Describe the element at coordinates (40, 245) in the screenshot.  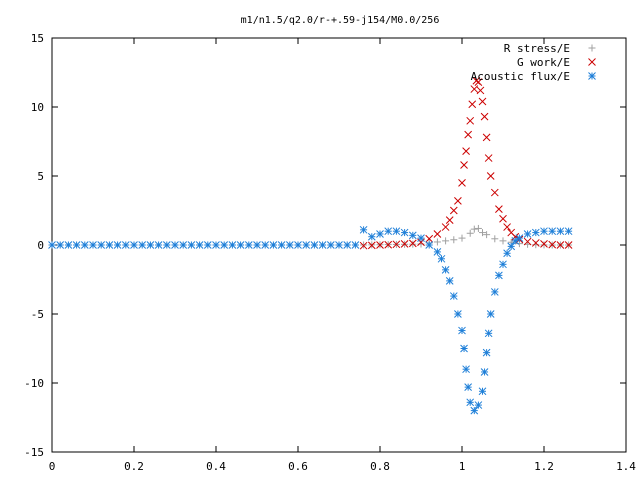
I see `y-tick-label: 0` at that location.